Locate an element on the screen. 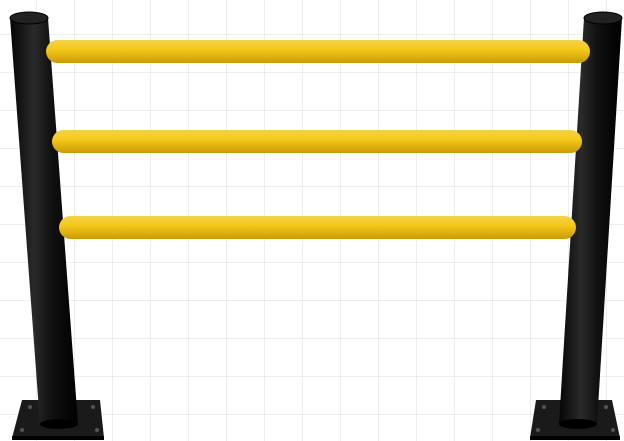  right-post is located at coordinates (591, 220).